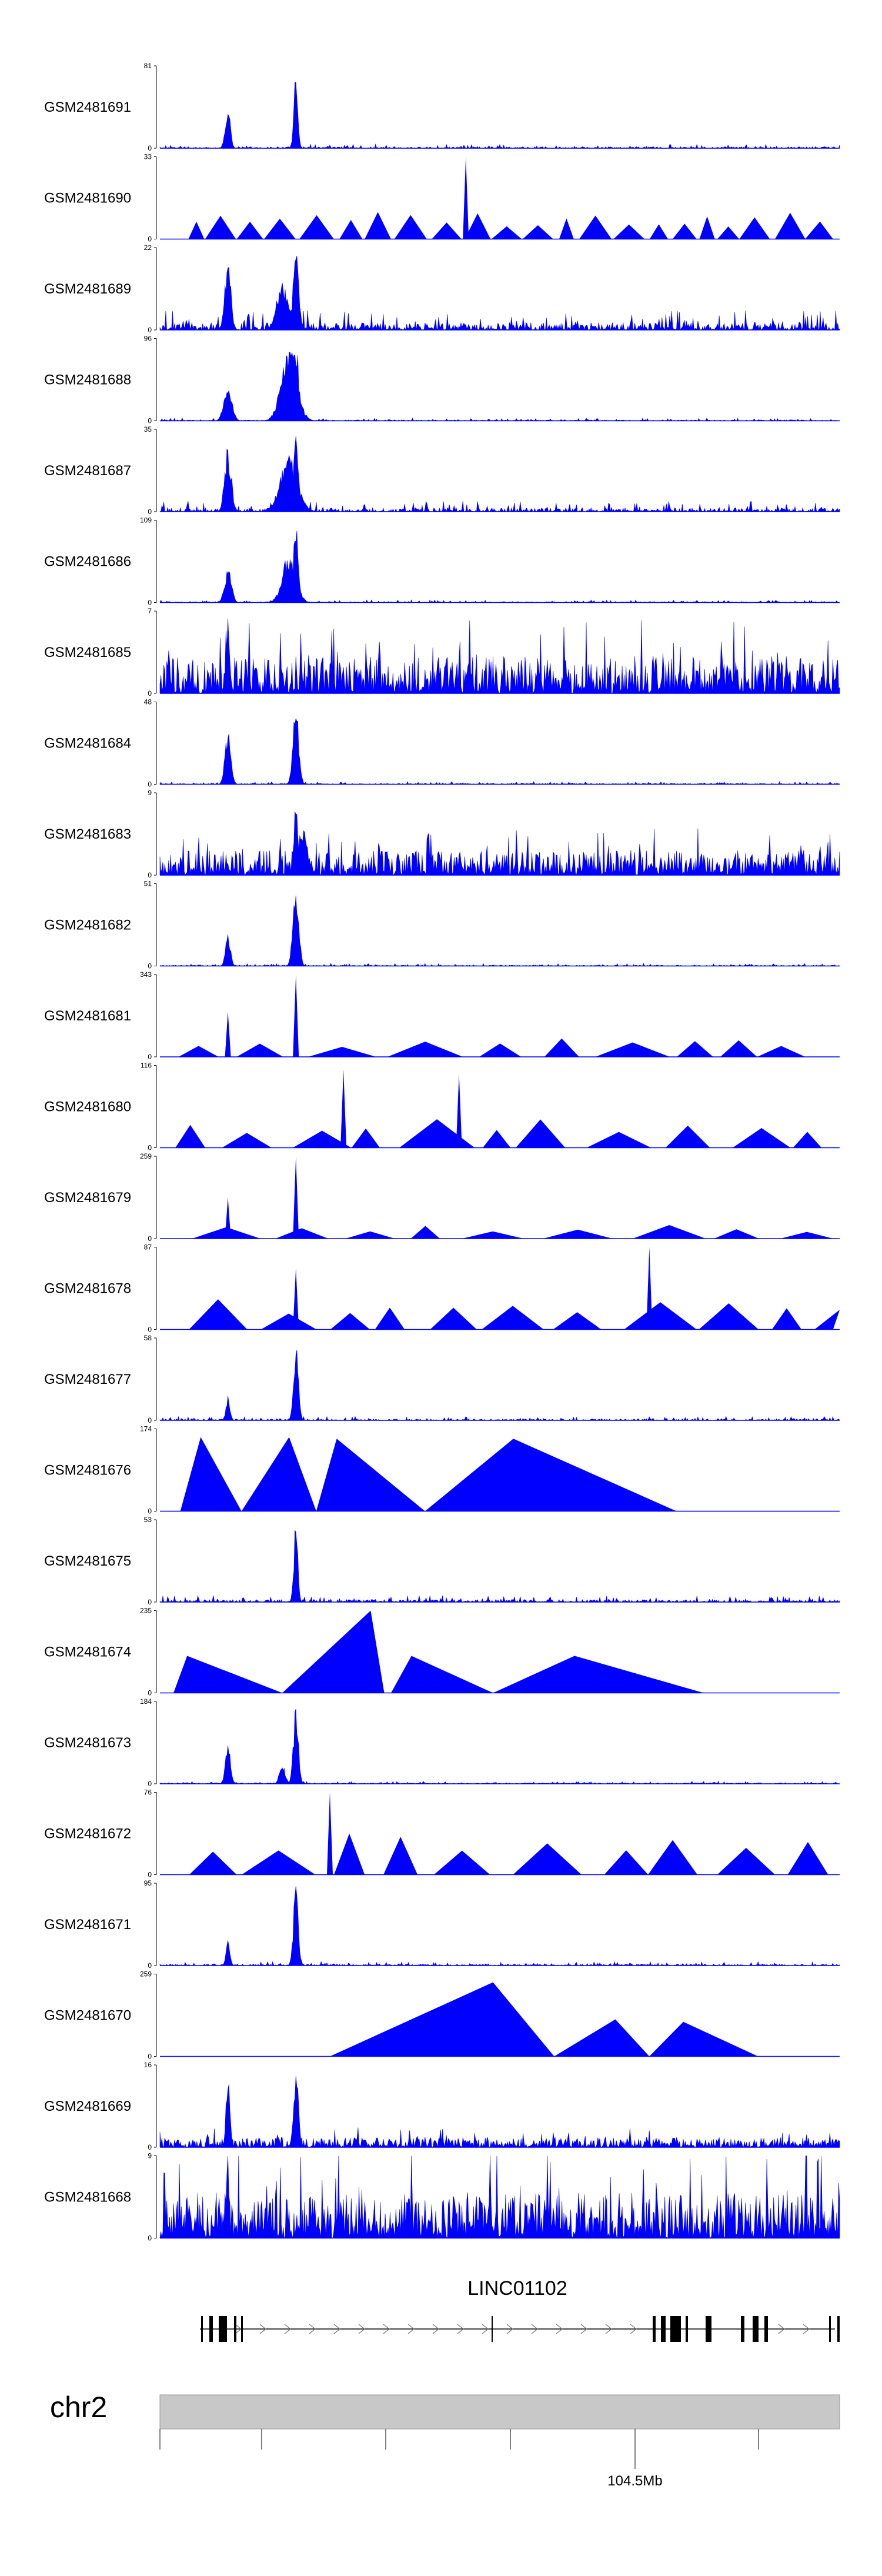 This screenshot has height=2576, width=882. Describe the element at coordinates (87, 1107) in the screenshot. I see `track-label: GSM2481680` at that location.